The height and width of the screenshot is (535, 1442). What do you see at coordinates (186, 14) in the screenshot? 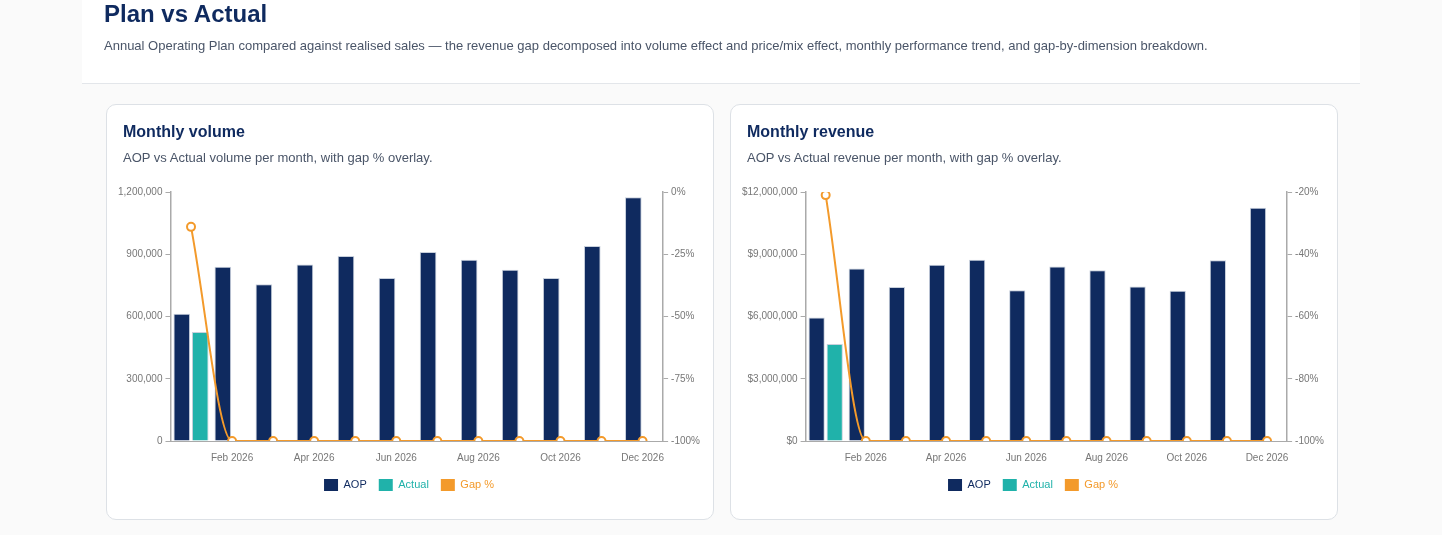
I see `text: Plan vs Actual` at bounding box center [186, 14].